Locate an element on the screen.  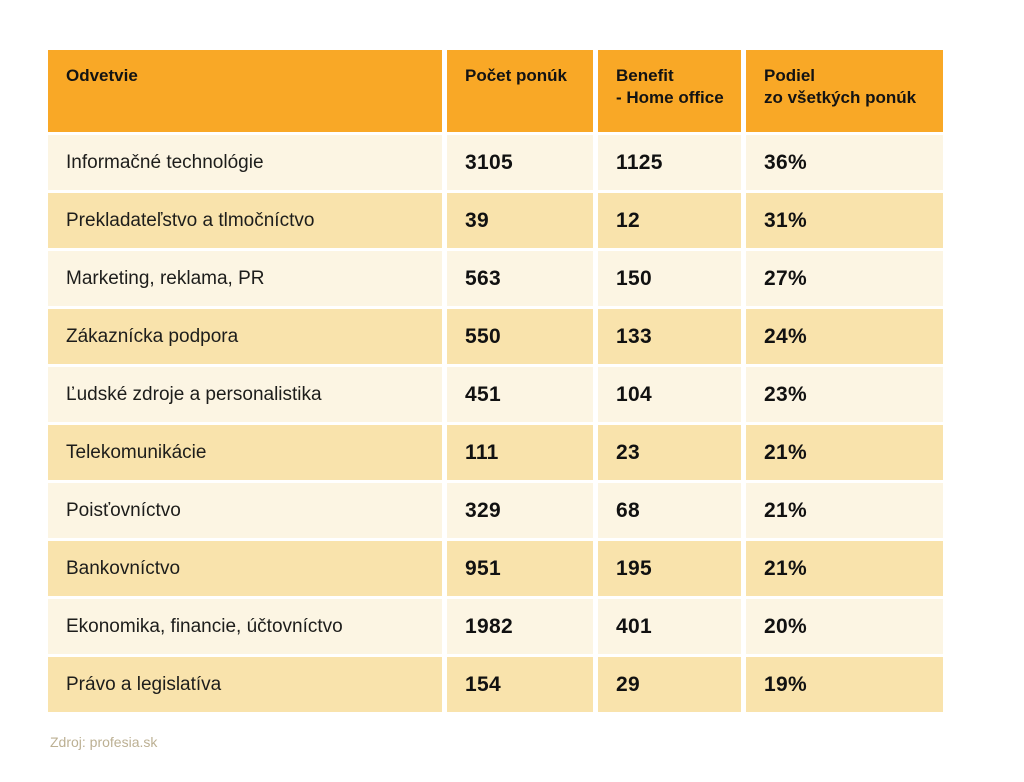
value-cell: 154 is located at coordinates (520, 684).